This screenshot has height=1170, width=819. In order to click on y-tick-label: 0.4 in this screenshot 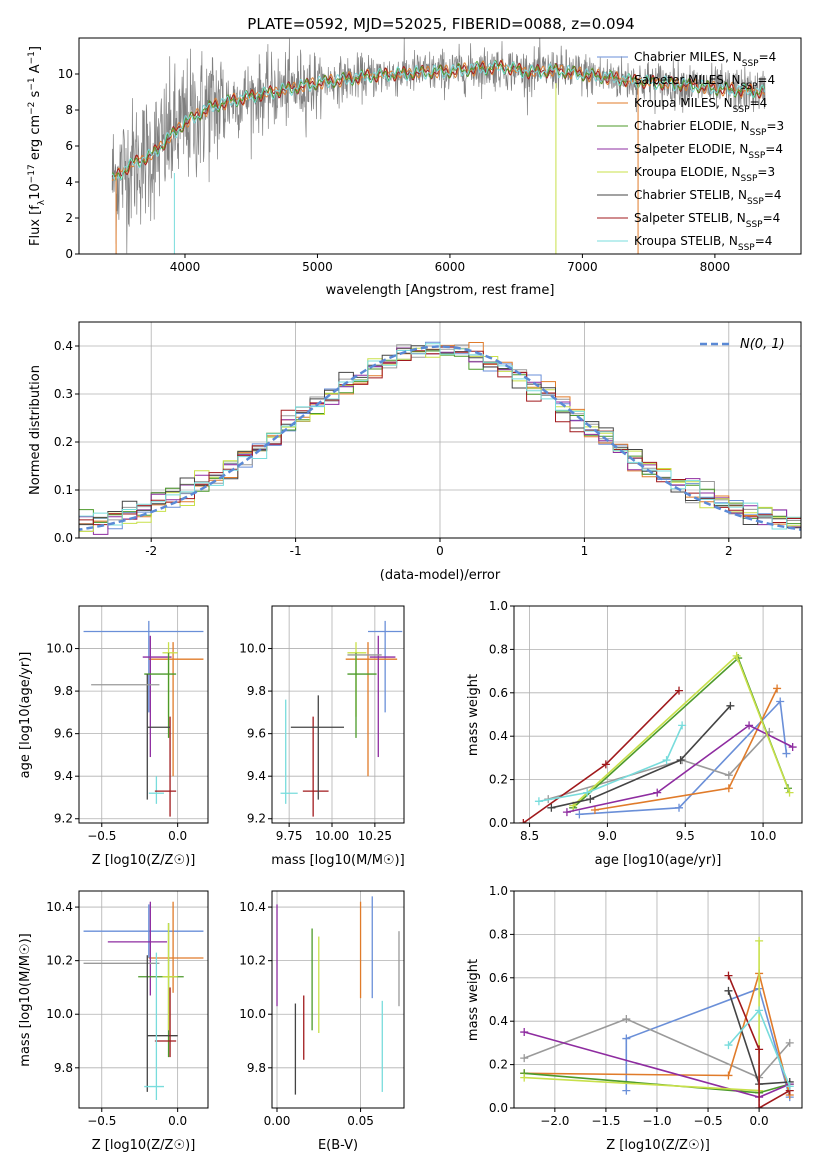, I will do `click(498, 1021)`.